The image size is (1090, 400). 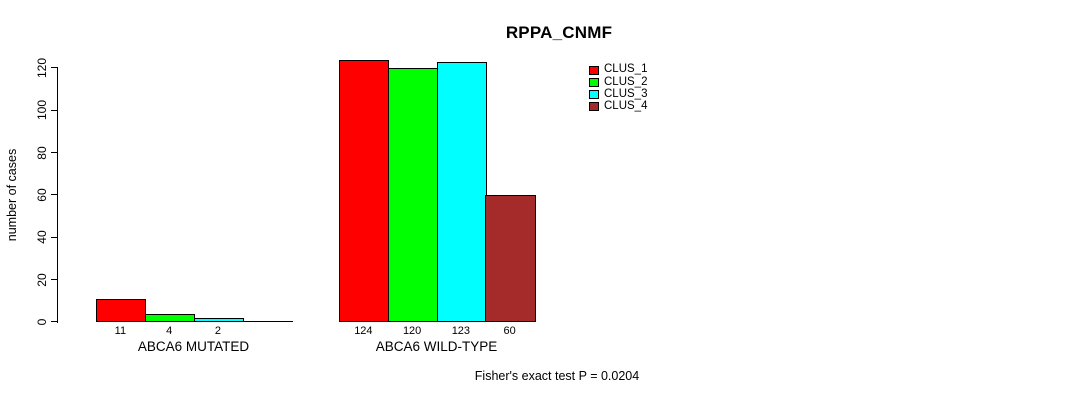 I want to click on y-axis-tick-label: 80, so click(x=42, y=152).